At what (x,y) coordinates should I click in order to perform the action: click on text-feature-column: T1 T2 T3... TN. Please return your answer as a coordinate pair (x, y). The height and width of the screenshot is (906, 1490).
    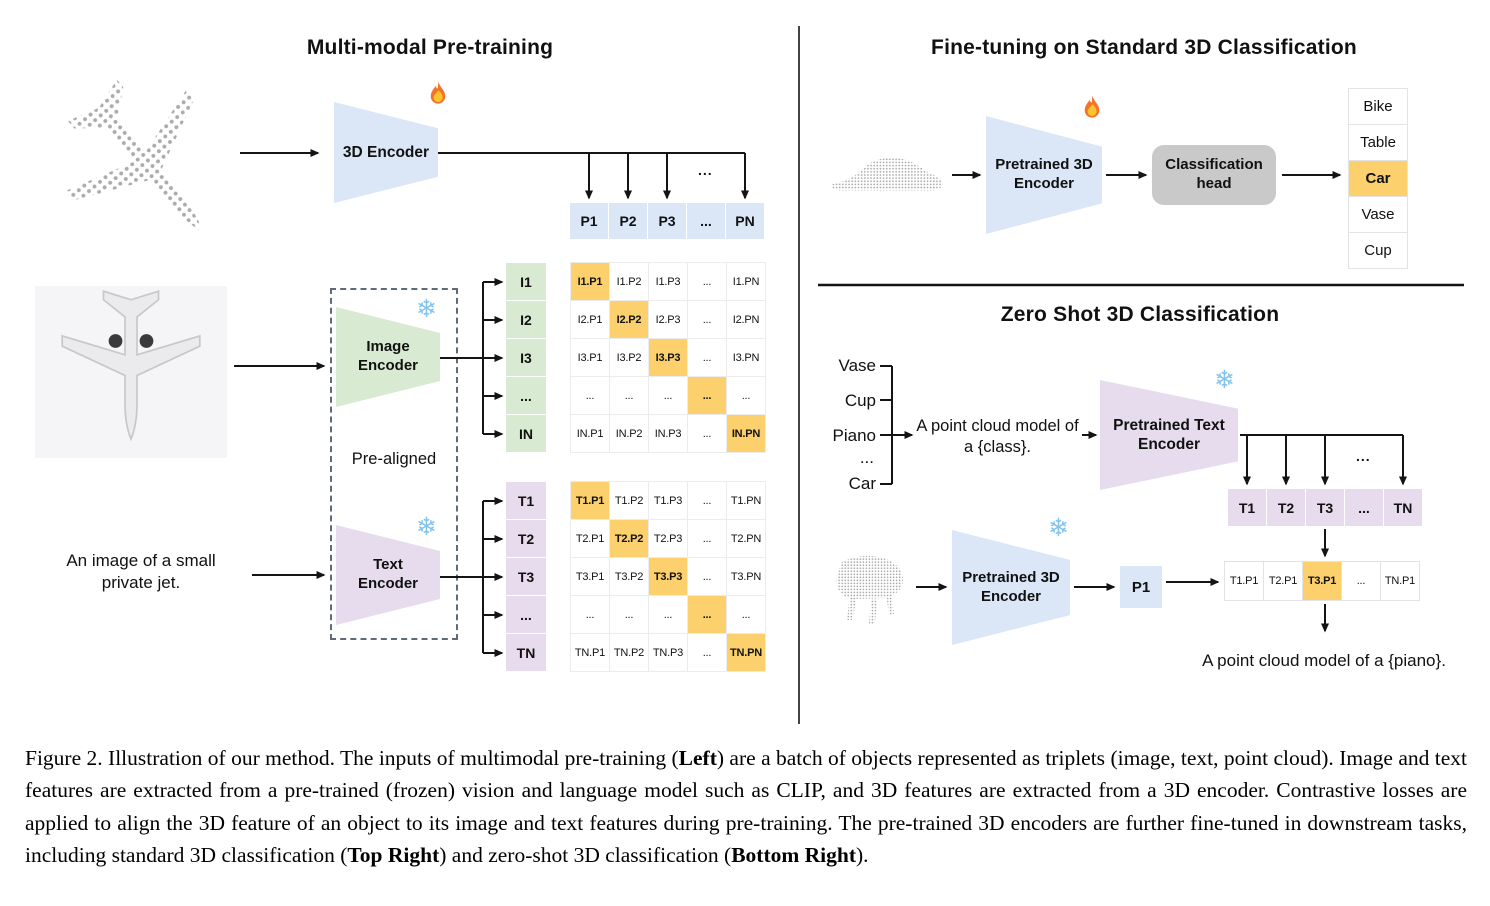
    Looking at the image, I should click on (526, 576).